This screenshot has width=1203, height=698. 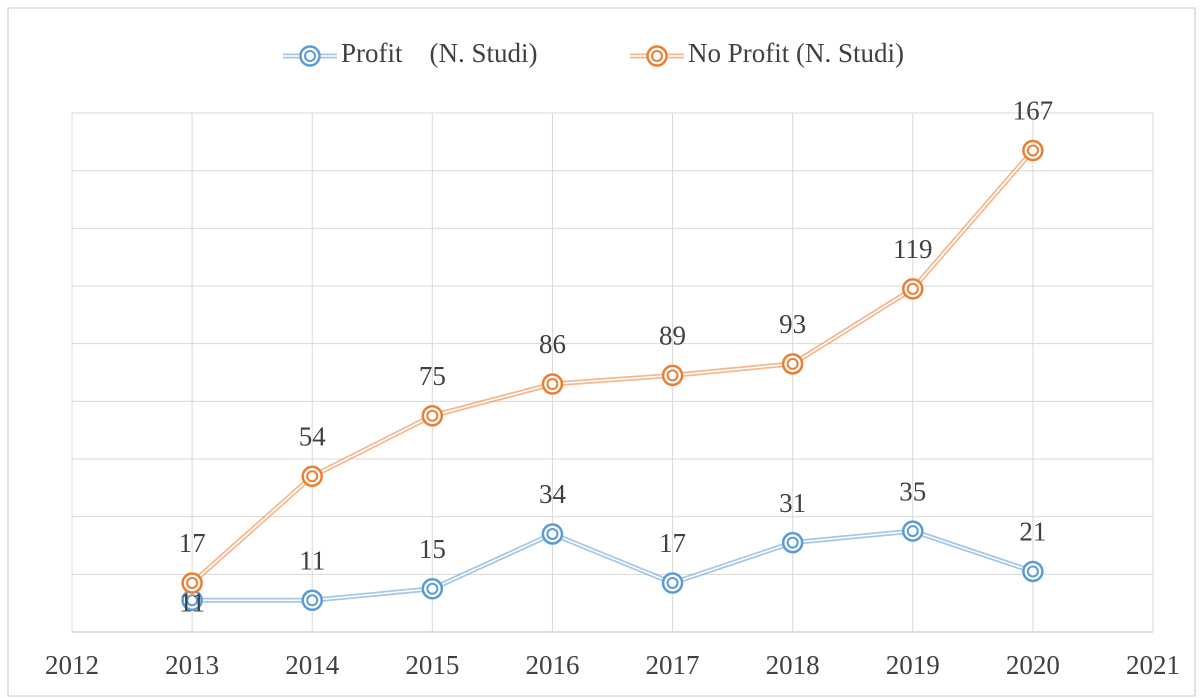 I want to click on data-label: 54, so click(x=313, y=437).